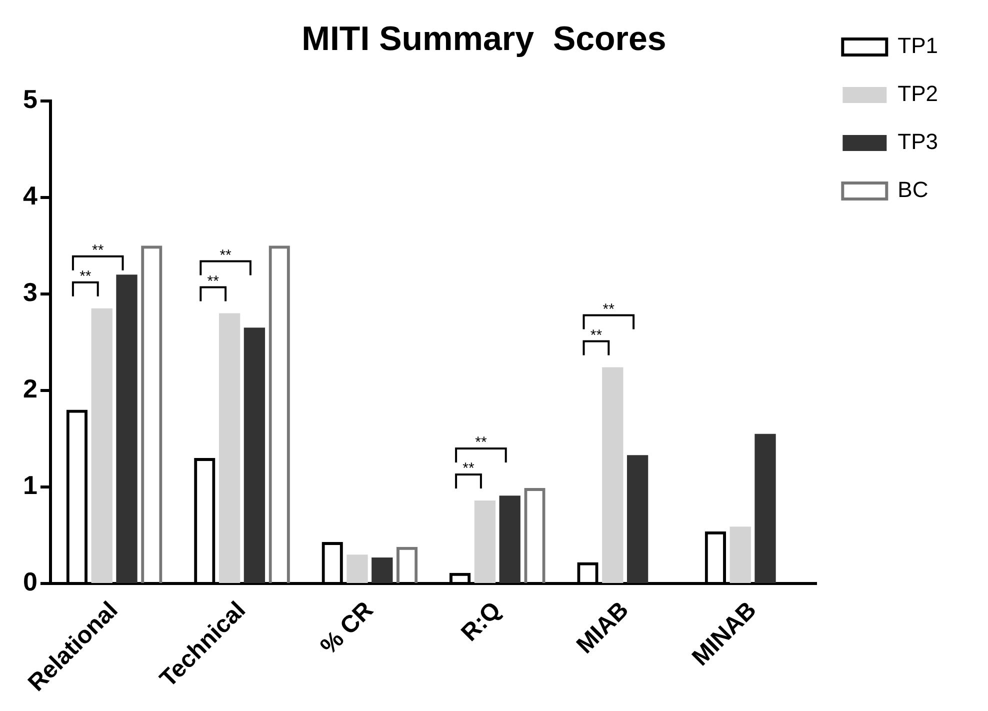 The image size is (988, 711). I want to click on chart-title: MITI Summary Scores, so click(484, 39).